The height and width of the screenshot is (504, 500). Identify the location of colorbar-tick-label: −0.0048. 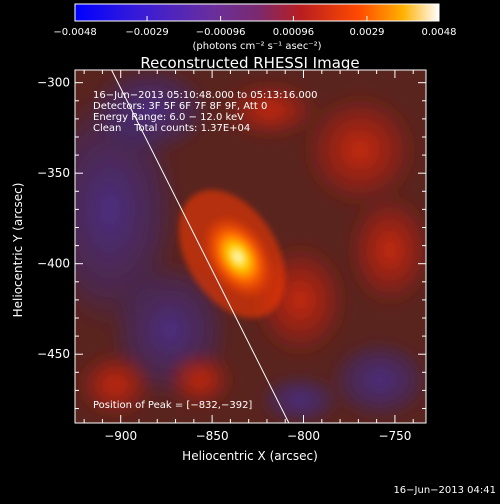
(74, 32).